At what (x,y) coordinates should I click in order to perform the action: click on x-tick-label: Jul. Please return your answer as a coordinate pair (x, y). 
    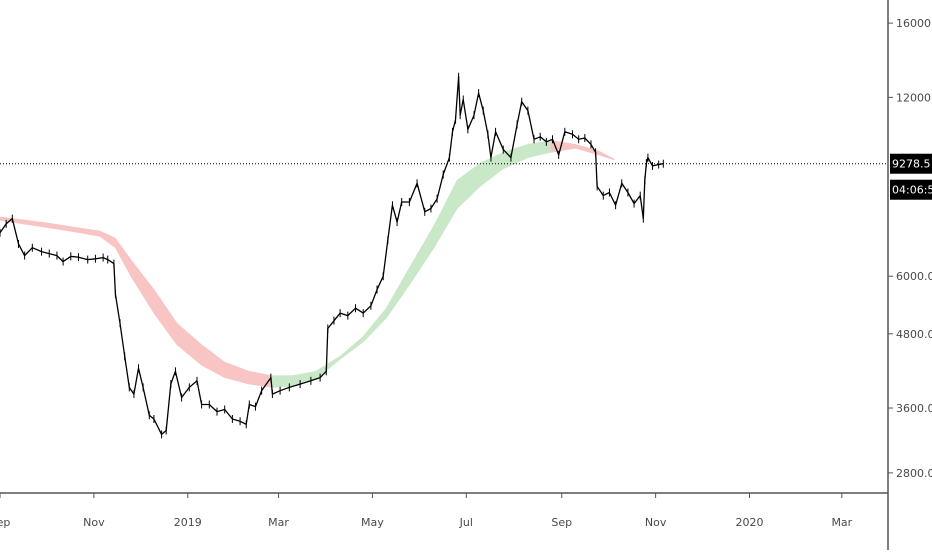
    Looking at the image, I should click on (466, 522).